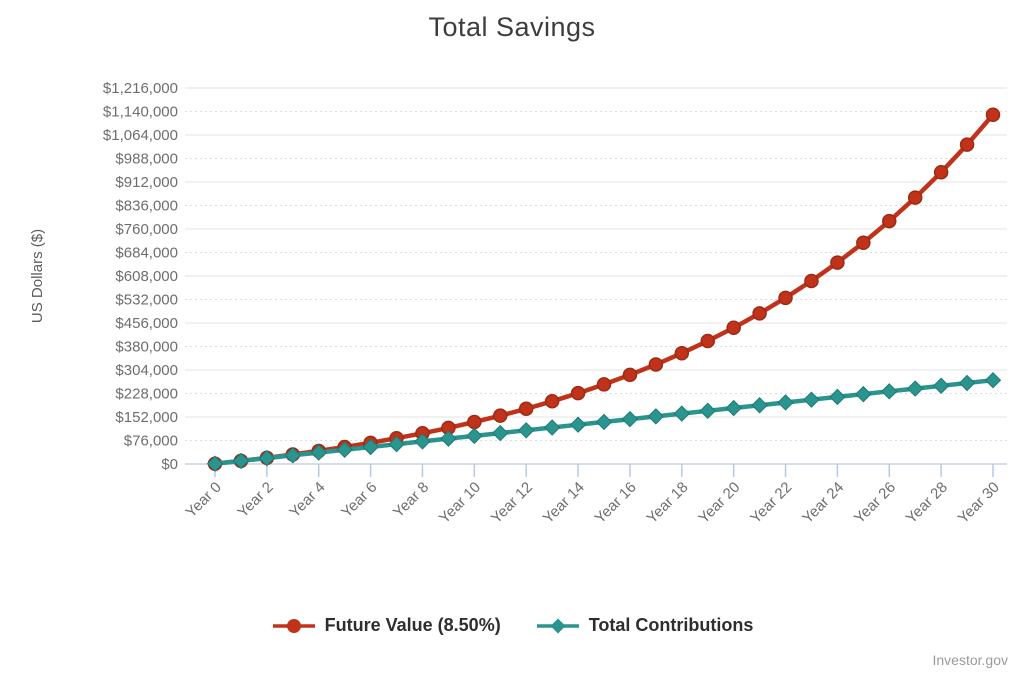  What do you see at coordinates (146, 159) in the screenshot?
I see `svg-text: $988,000` at bounding box center [146, 159].